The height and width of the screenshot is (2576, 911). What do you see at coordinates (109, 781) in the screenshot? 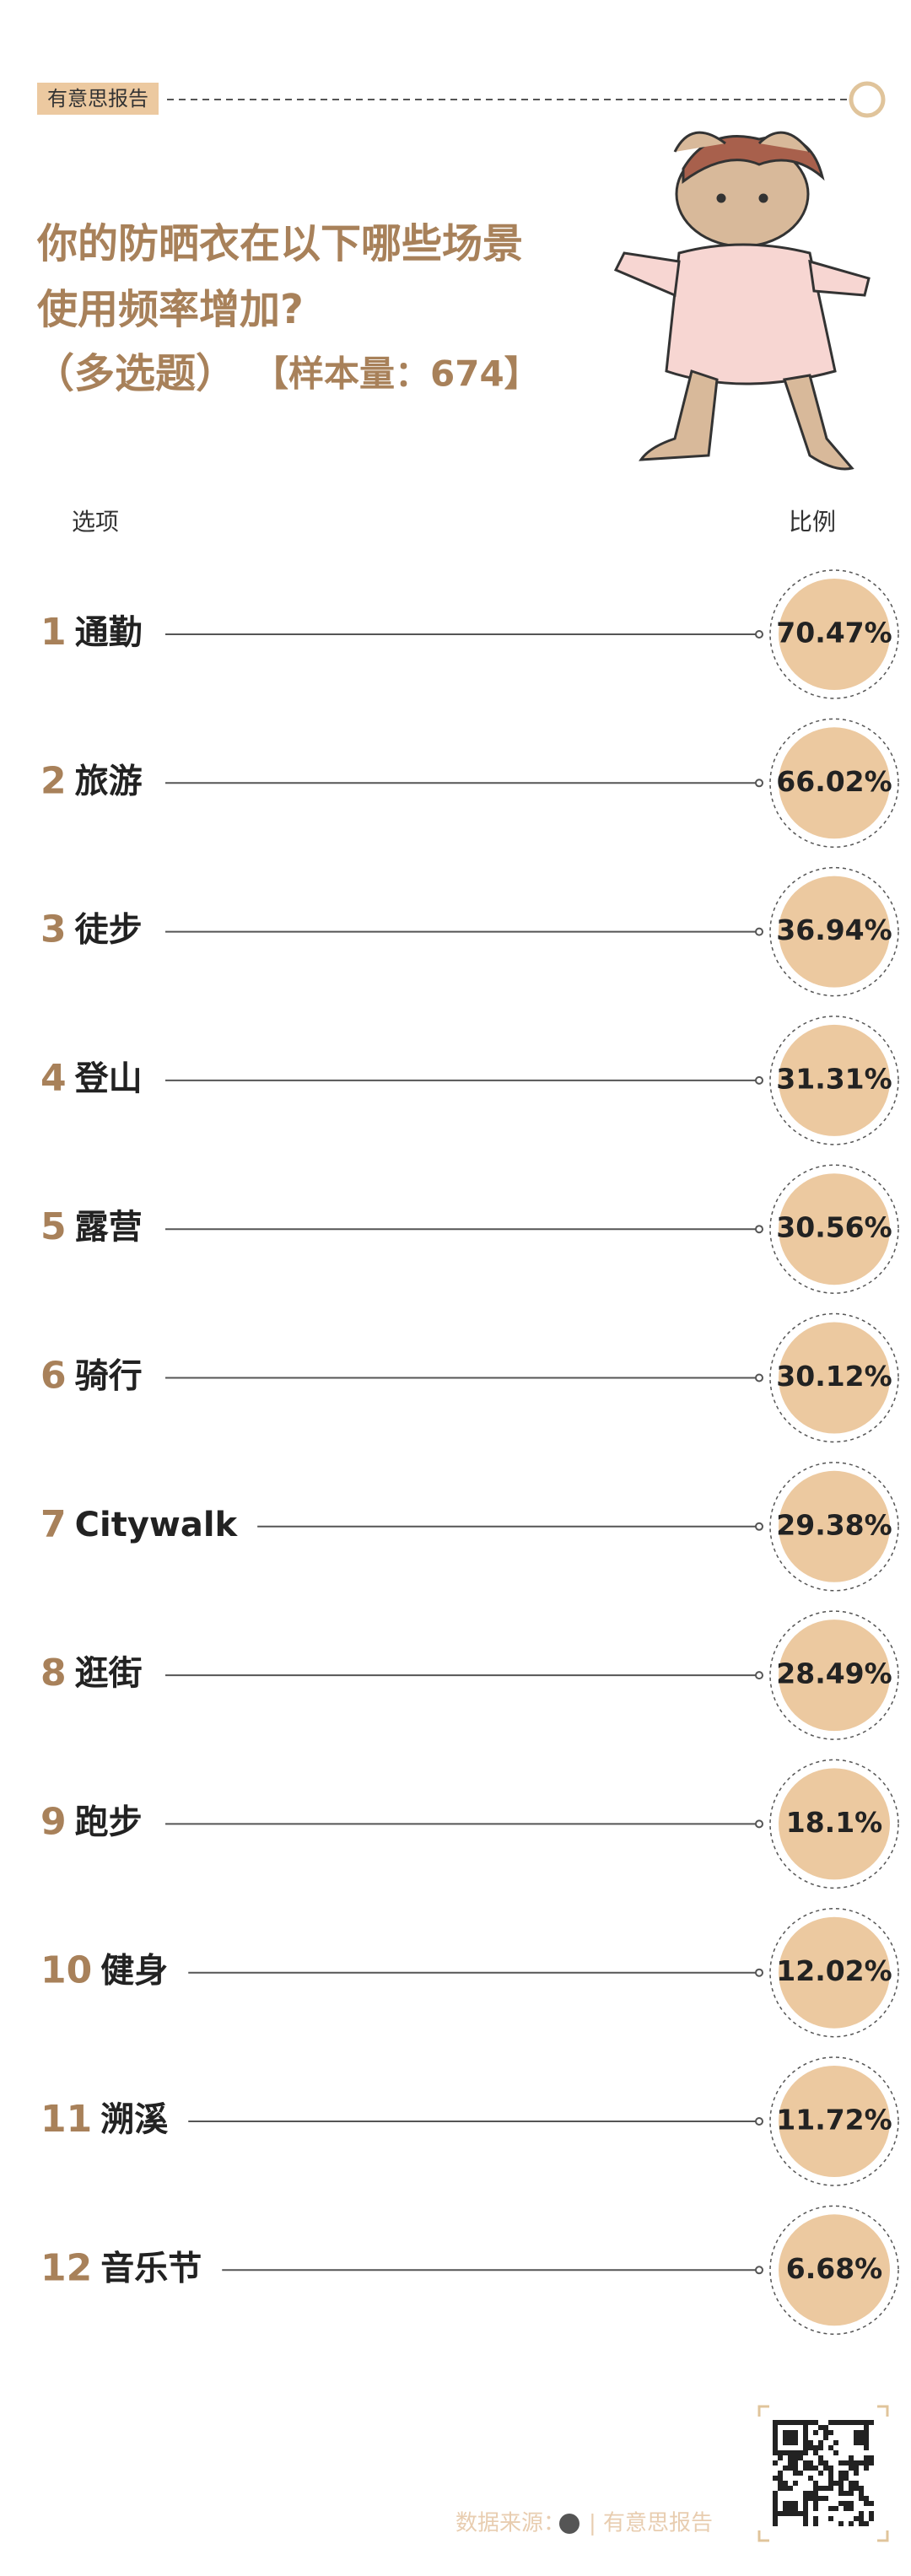
I see `option-label: 旅游` at bounding box center [109, 781].